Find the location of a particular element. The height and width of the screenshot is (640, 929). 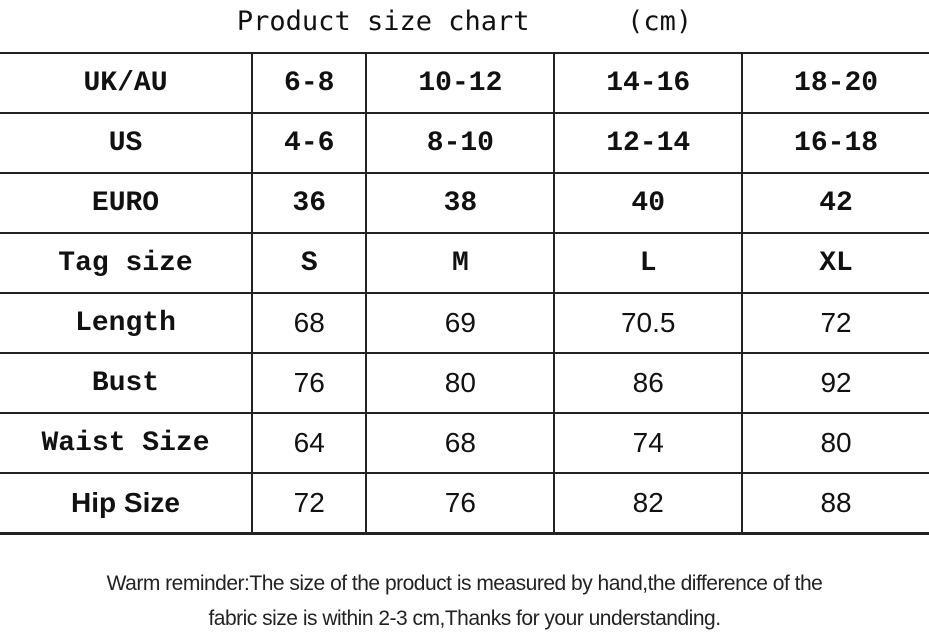

table-row: Length 68 69 70.5 72 is located at coordinates (464, 323).